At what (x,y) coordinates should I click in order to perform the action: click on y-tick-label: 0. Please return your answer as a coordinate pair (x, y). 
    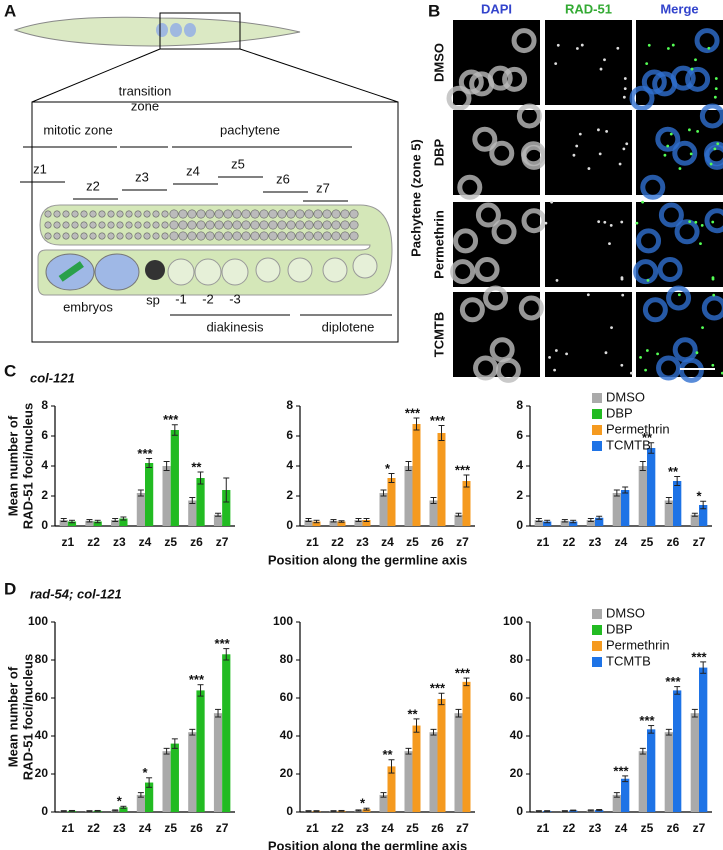
    Looking at the image, I should click on (519, 525).